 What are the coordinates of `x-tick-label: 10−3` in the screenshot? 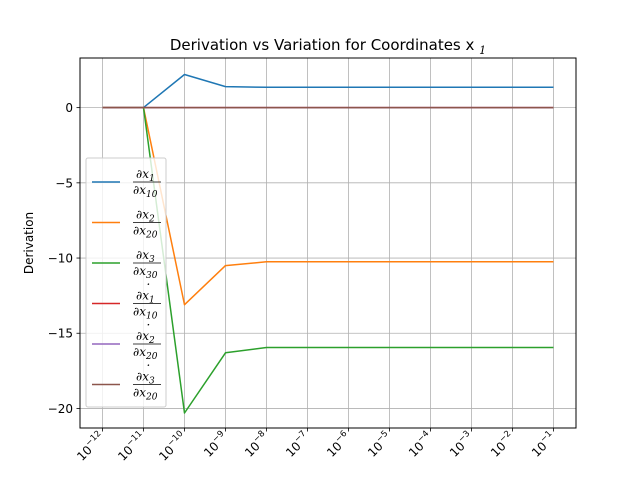 It's located at (461, 444).